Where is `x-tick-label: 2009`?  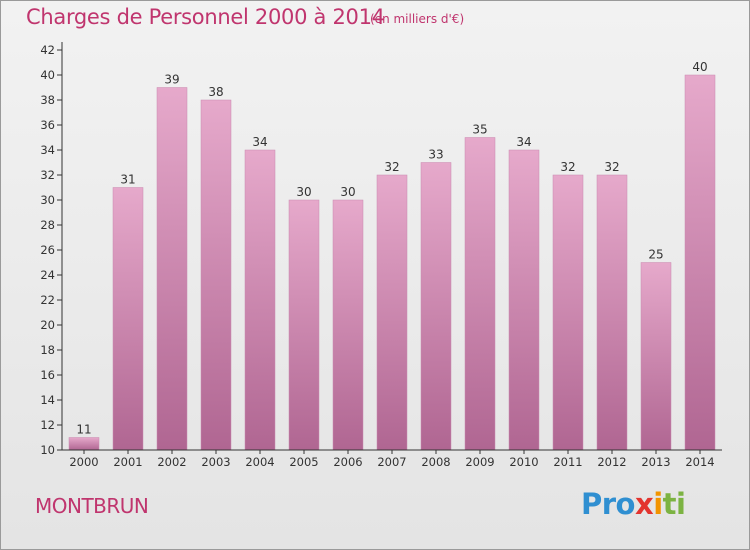 x-tick-label: 2009 is located at coordinates (479, 462).